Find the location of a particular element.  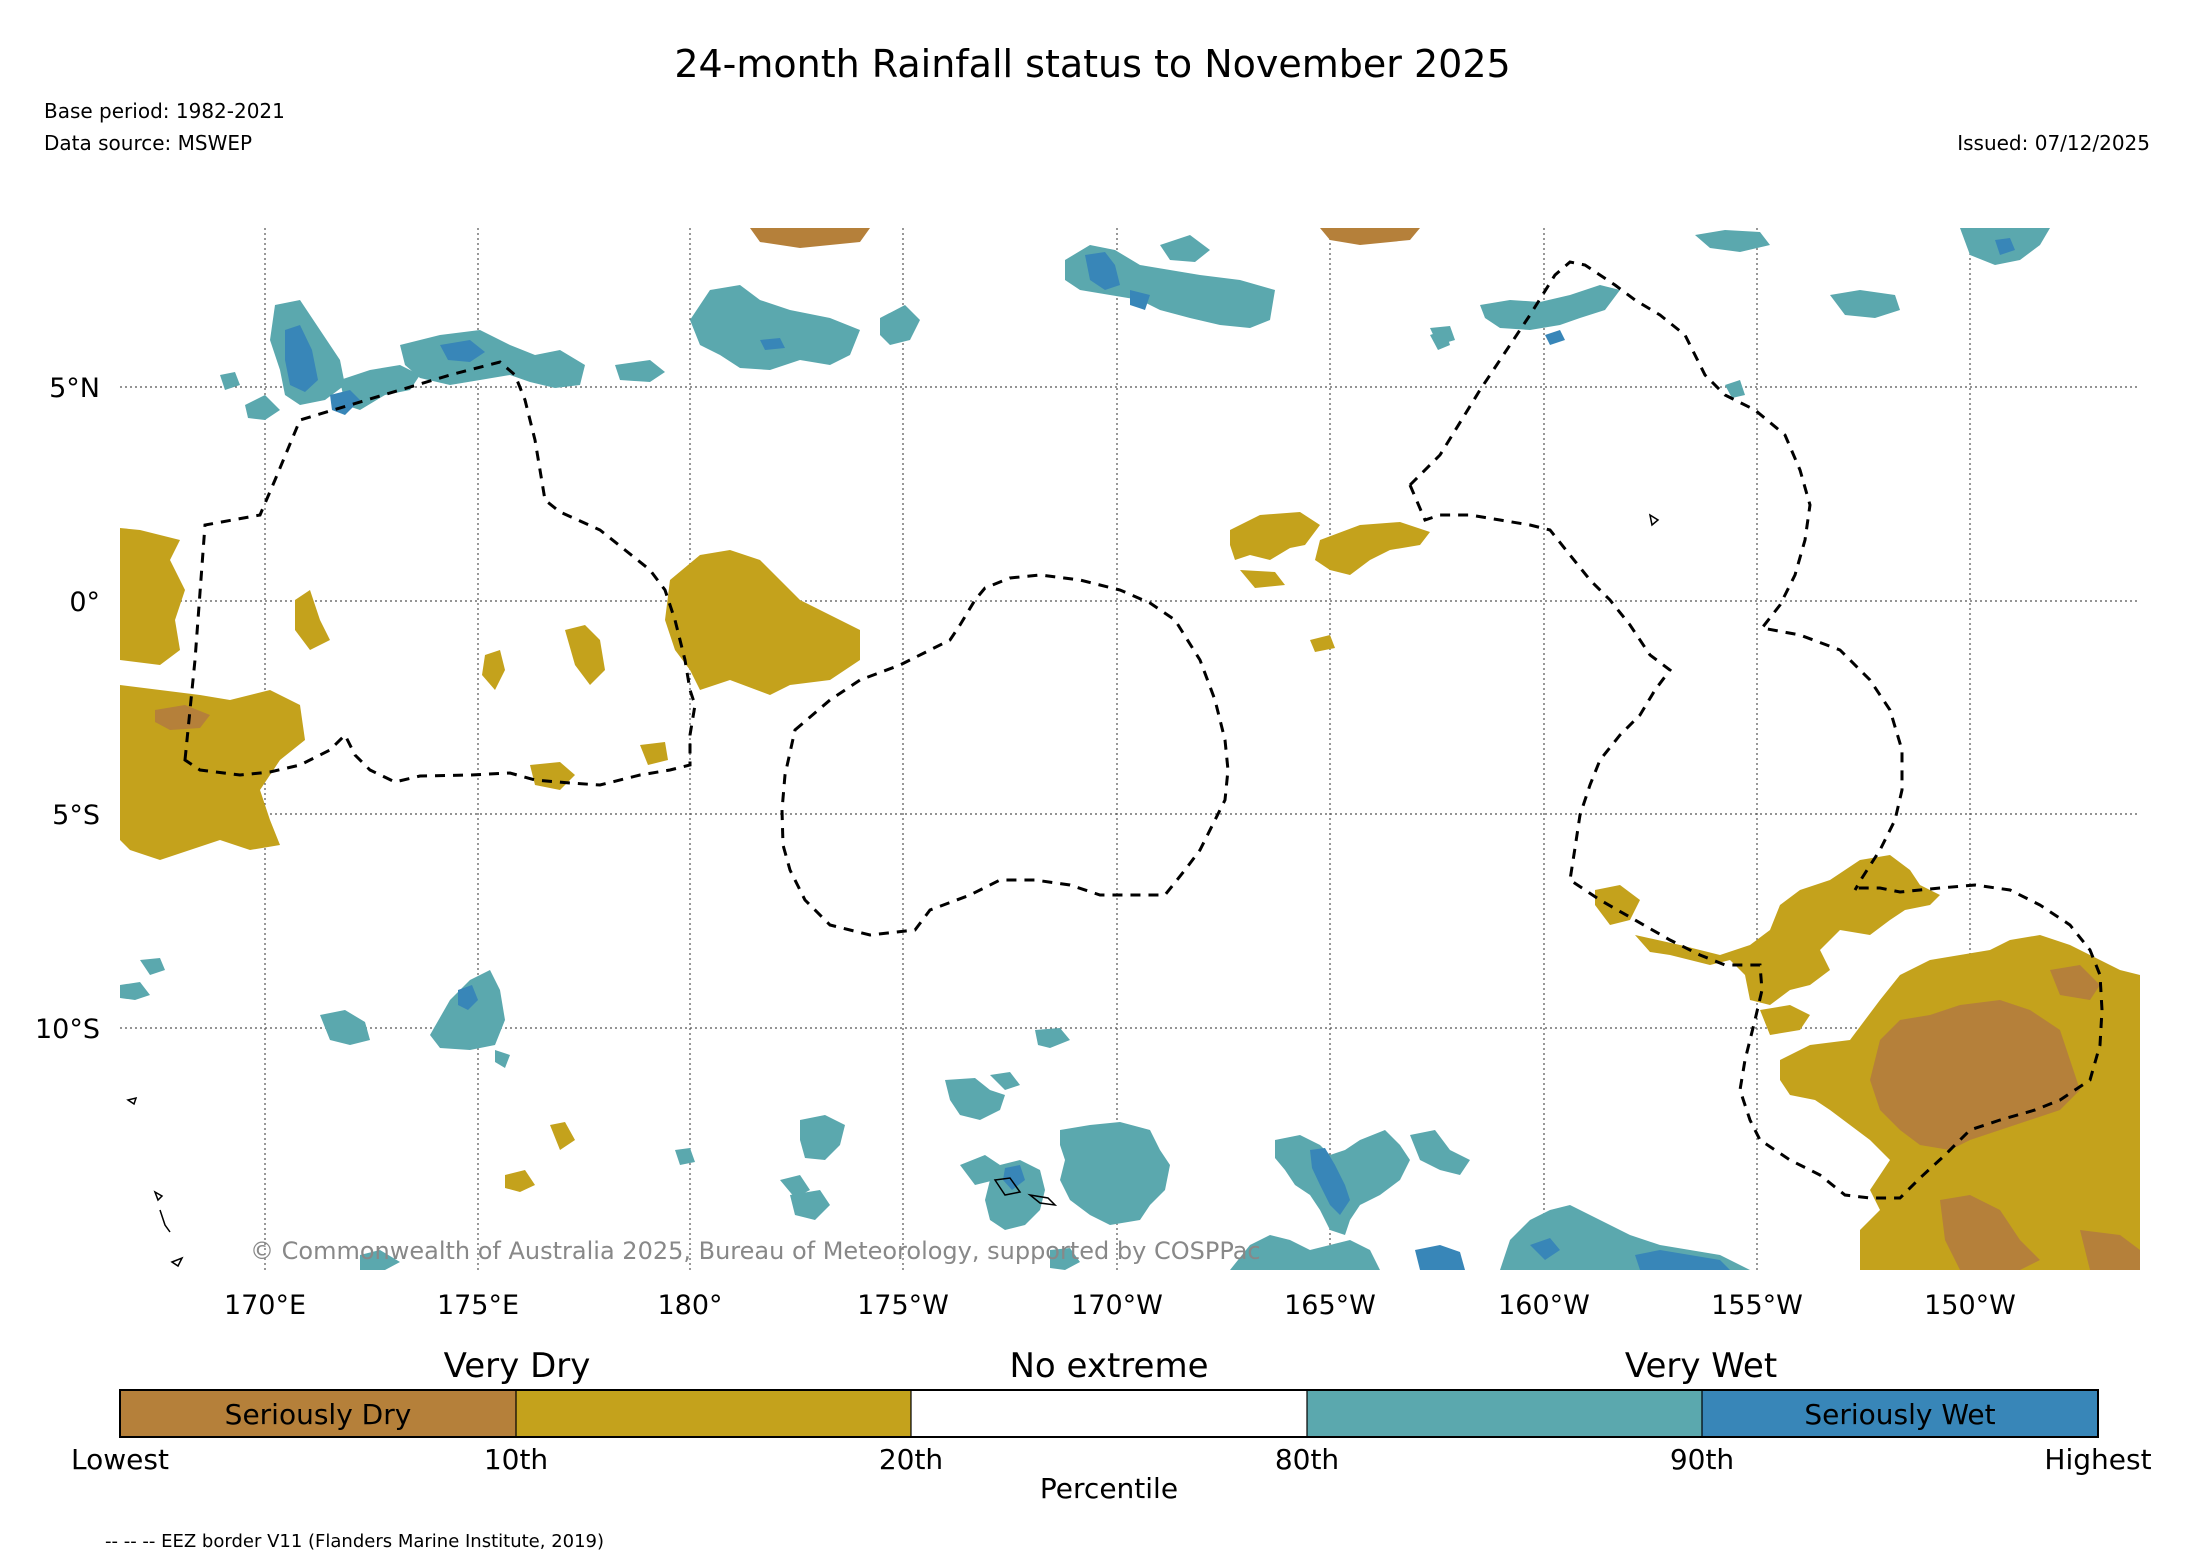

colorbar-seriously-dry-label: Seriously Dry is located at coordinates (318, 1414).